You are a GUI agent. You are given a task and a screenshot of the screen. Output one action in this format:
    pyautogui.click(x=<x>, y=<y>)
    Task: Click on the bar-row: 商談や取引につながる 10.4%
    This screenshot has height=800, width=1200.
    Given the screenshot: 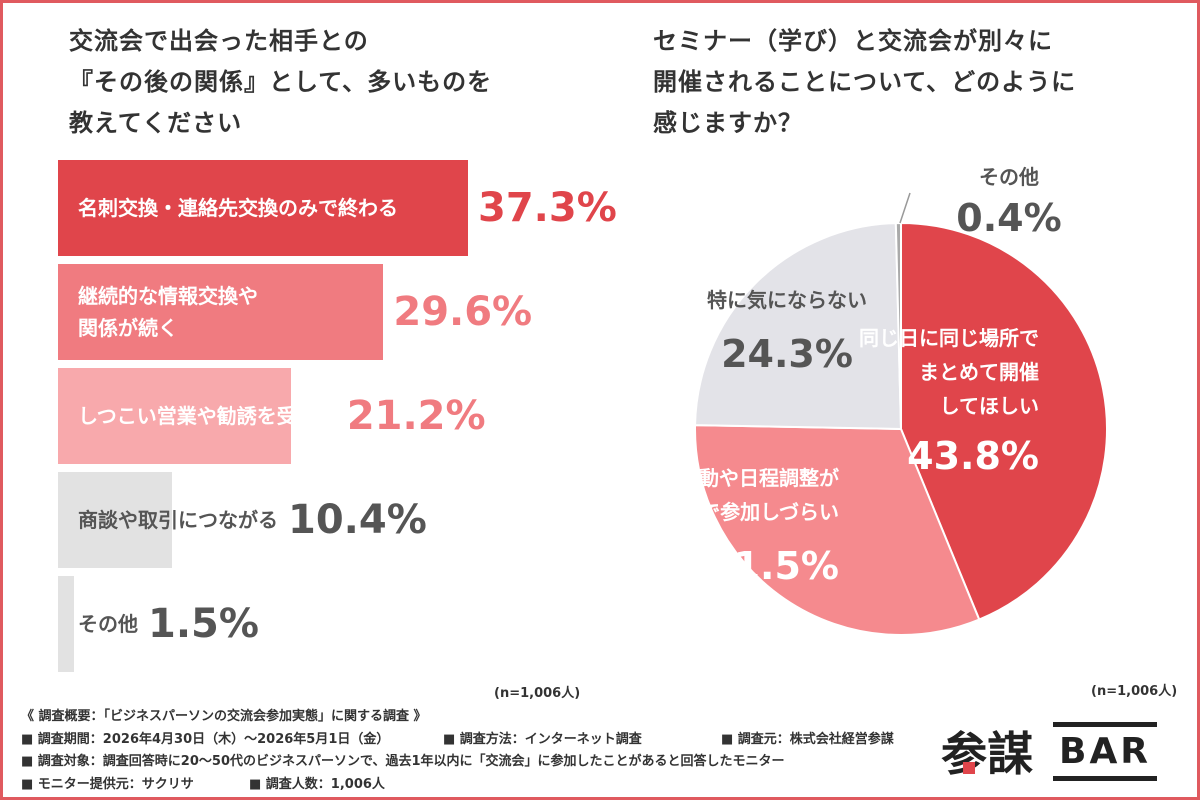 What is the action you would take?
    pyautogui.click(x=348, y=520)
    